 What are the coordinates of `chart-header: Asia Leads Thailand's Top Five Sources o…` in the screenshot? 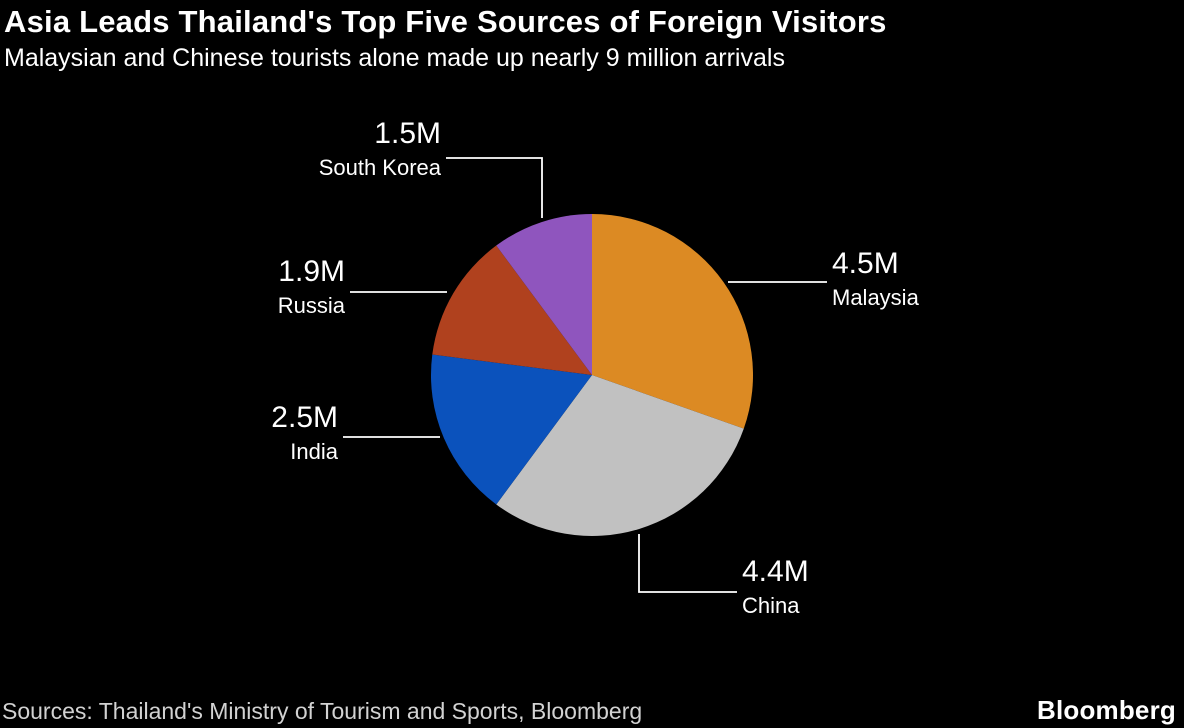 It's located at (592, 38).